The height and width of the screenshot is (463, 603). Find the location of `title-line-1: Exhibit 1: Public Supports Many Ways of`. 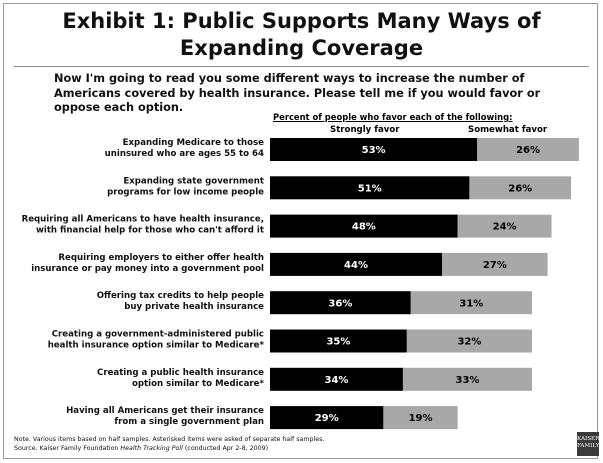

title-line-1: Exhibit 1: Public Supports Many Ways of is located at coordinates (301, 21).